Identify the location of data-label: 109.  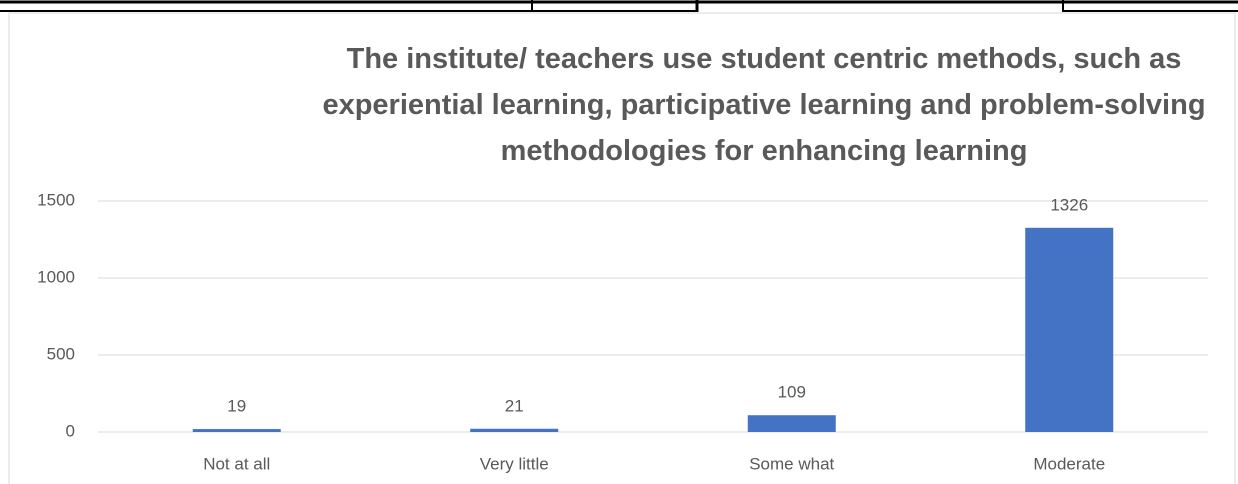
(792, 392).